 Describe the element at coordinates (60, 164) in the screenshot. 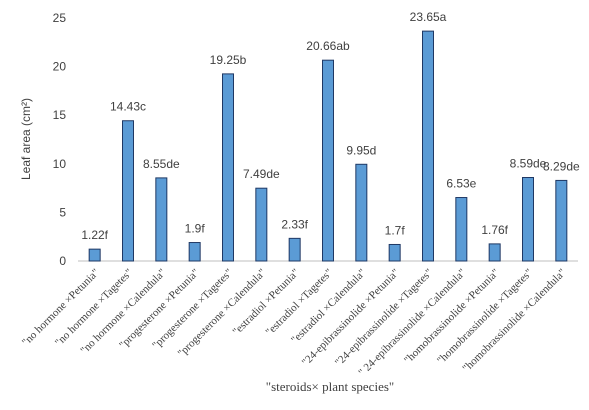

I see `y-tick-label: 10` at that location.